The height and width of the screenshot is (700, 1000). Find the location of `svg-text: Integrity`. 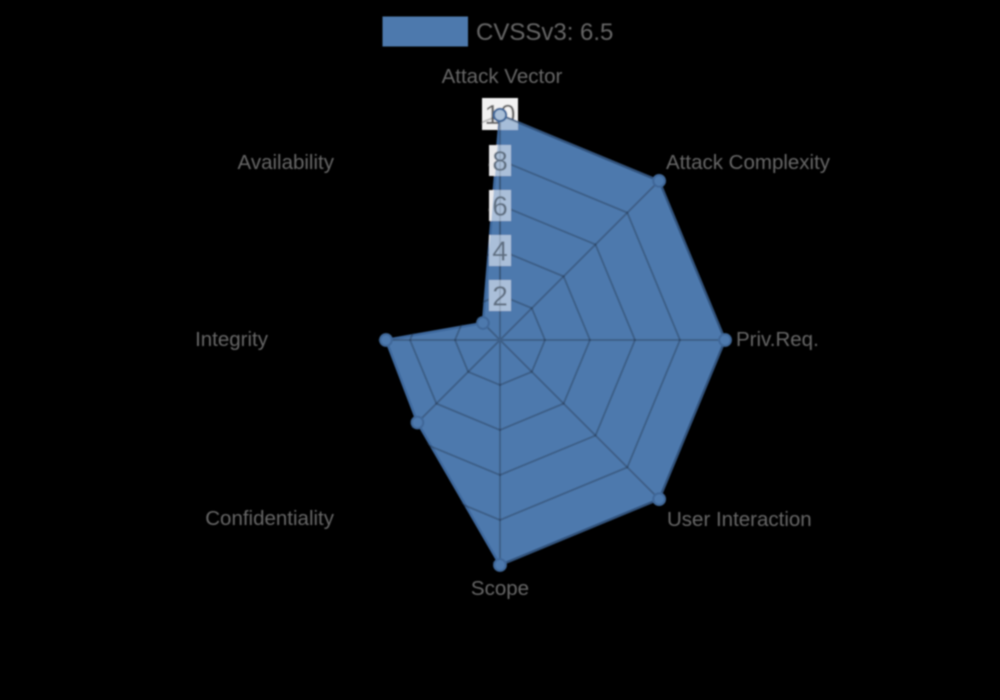

svg-text: Integrity is located at coordinates (232, 339).